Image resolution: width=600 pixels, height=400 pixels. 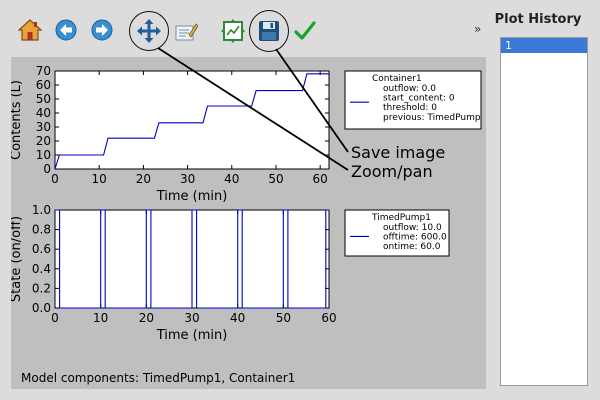 What do you see at coordinates (43, 113) in the screenshot?
I see `y-tick-label: 40` at bounding box center [43, 113].